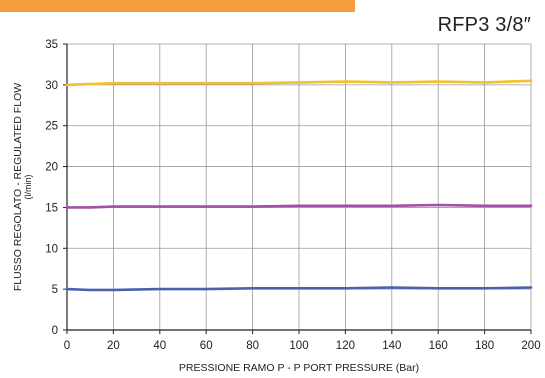 This screenshot has width=545, height=378. What do you see at coordinates (299, 368) in the screenshot?
I see `x-axis-title: PRESSIONE RAMO P - P PORT PRESSURE (Bar)` at bounding box center [299, 368].